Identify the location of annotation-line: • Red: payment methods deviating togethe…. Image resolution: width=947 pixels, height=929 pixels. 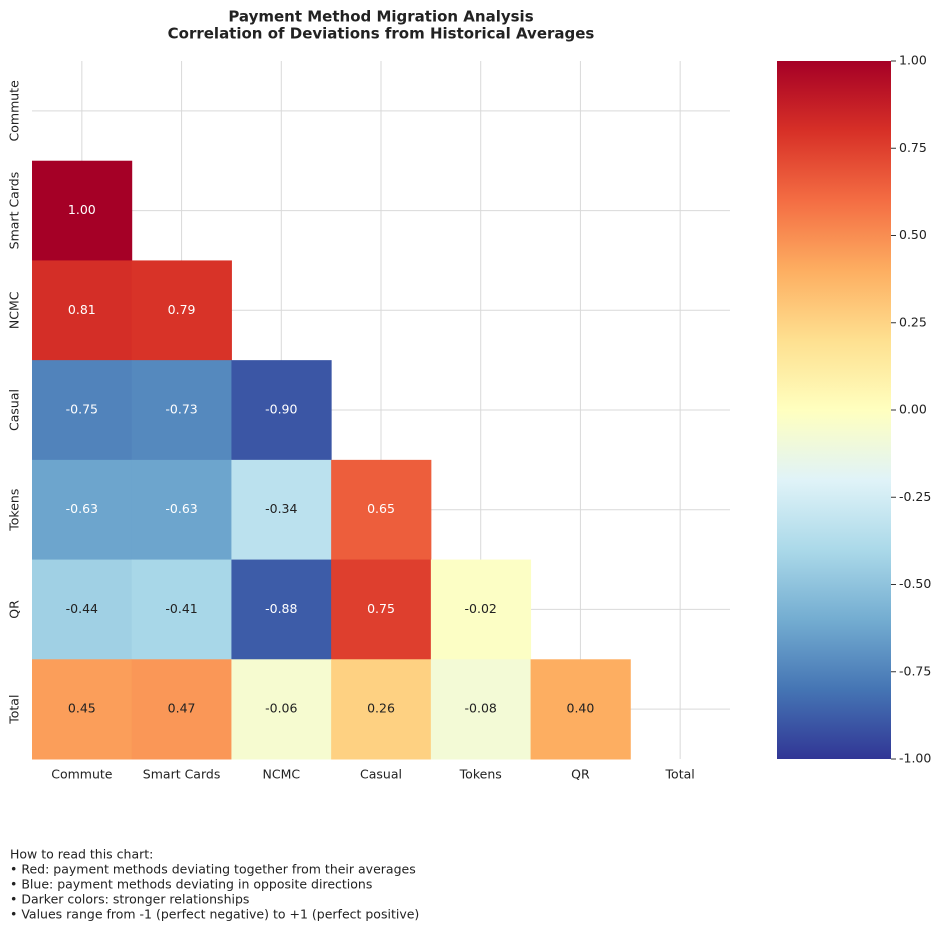
(213, 869).